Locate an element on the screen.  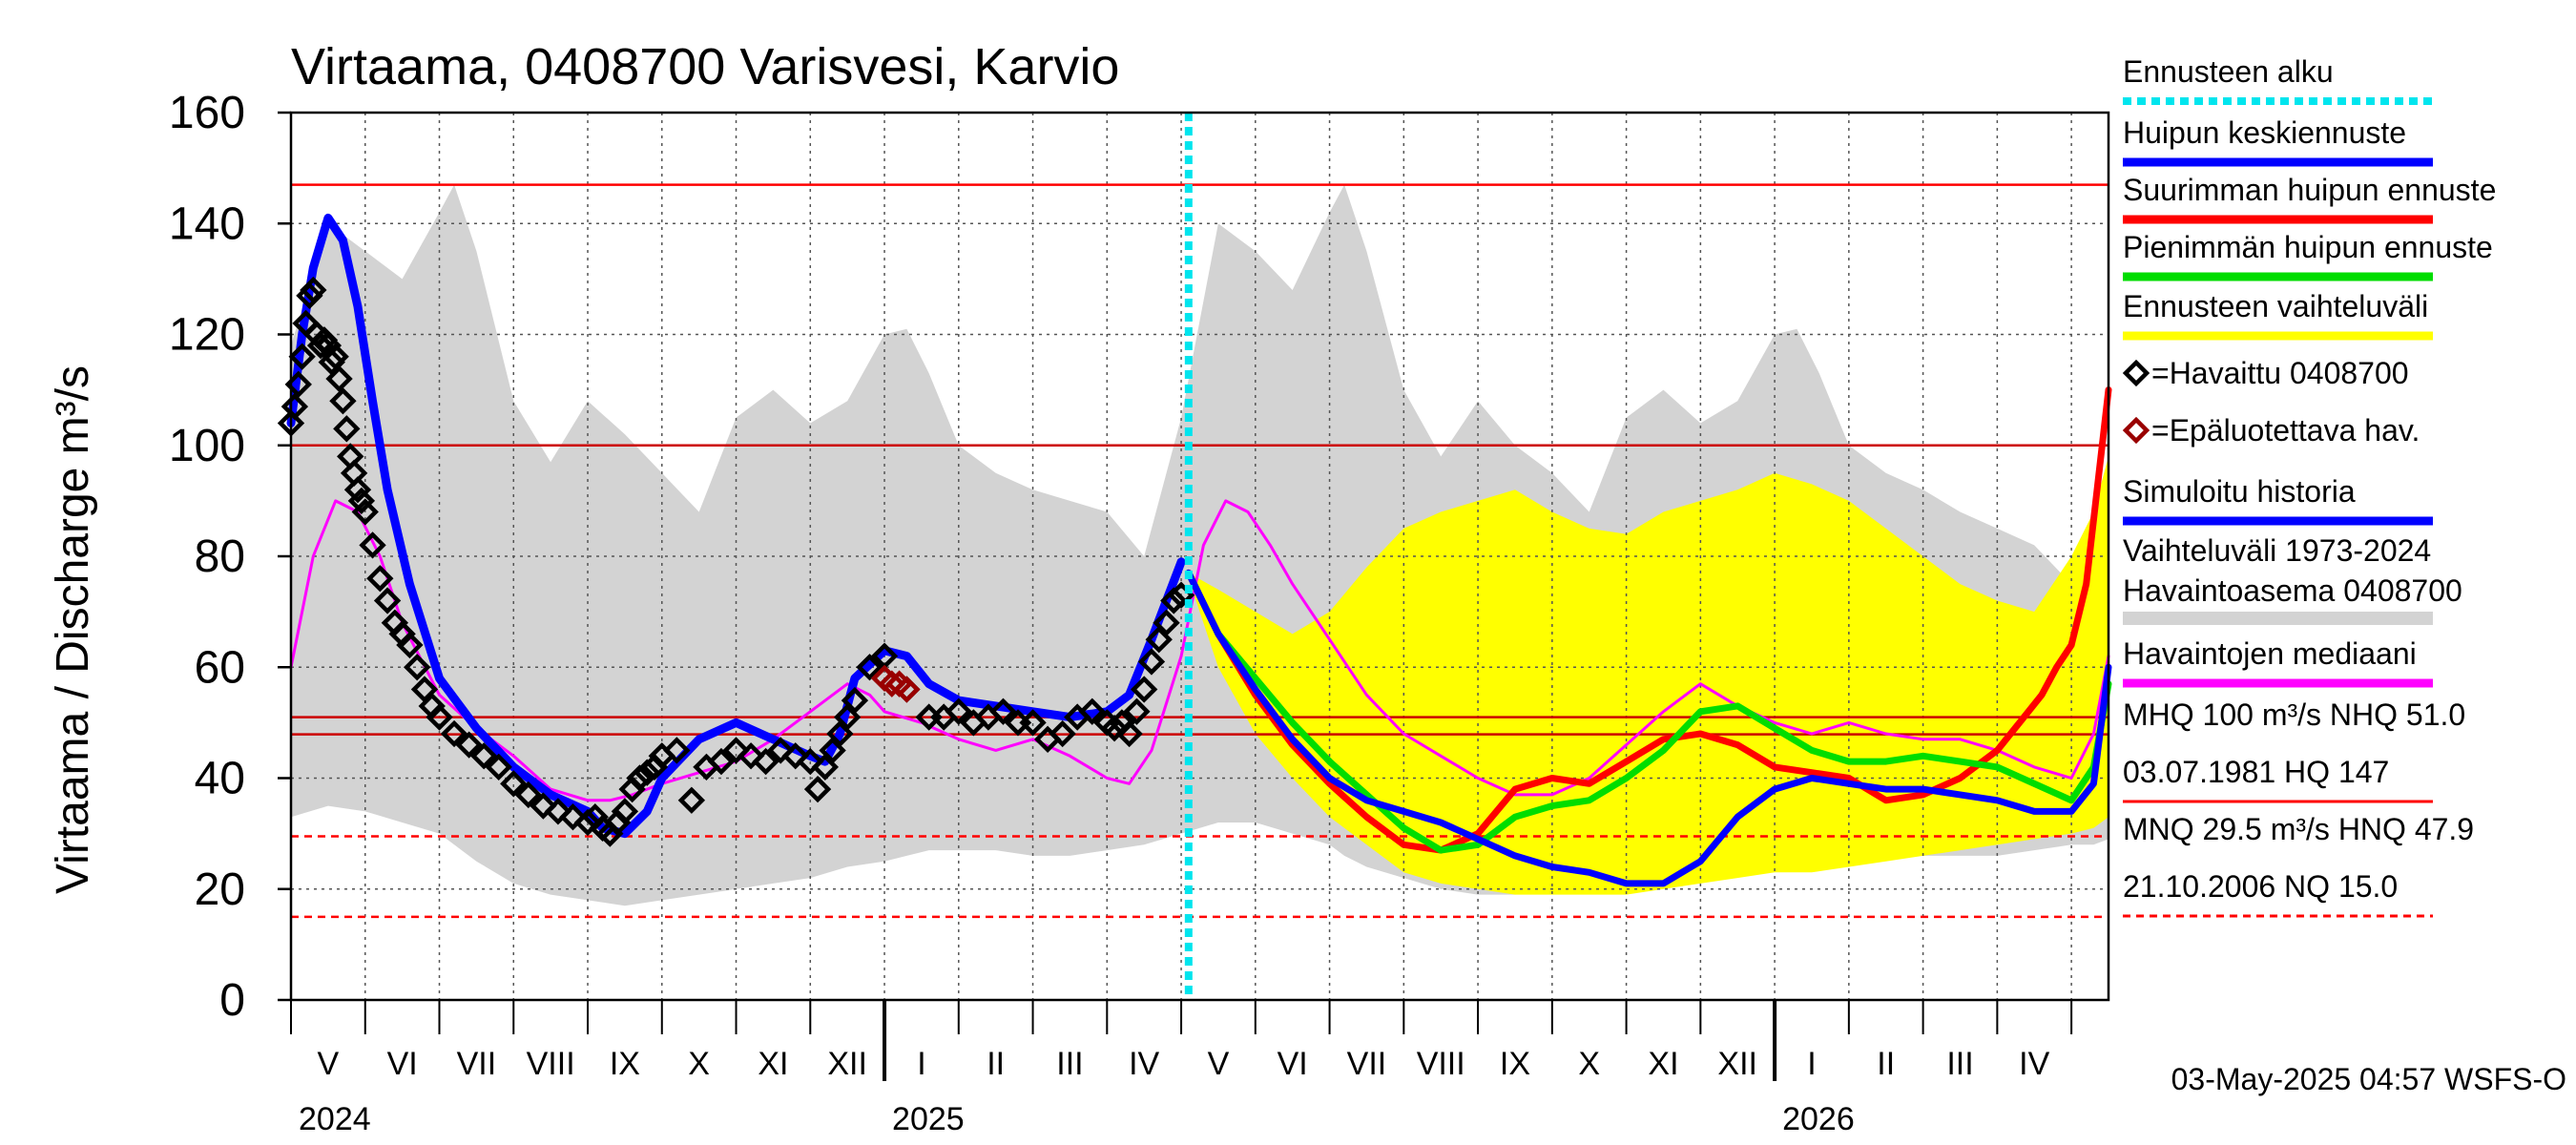
legend-label: 21.10.2006 NQ 15.0 is located at coordinates (2260, 886).